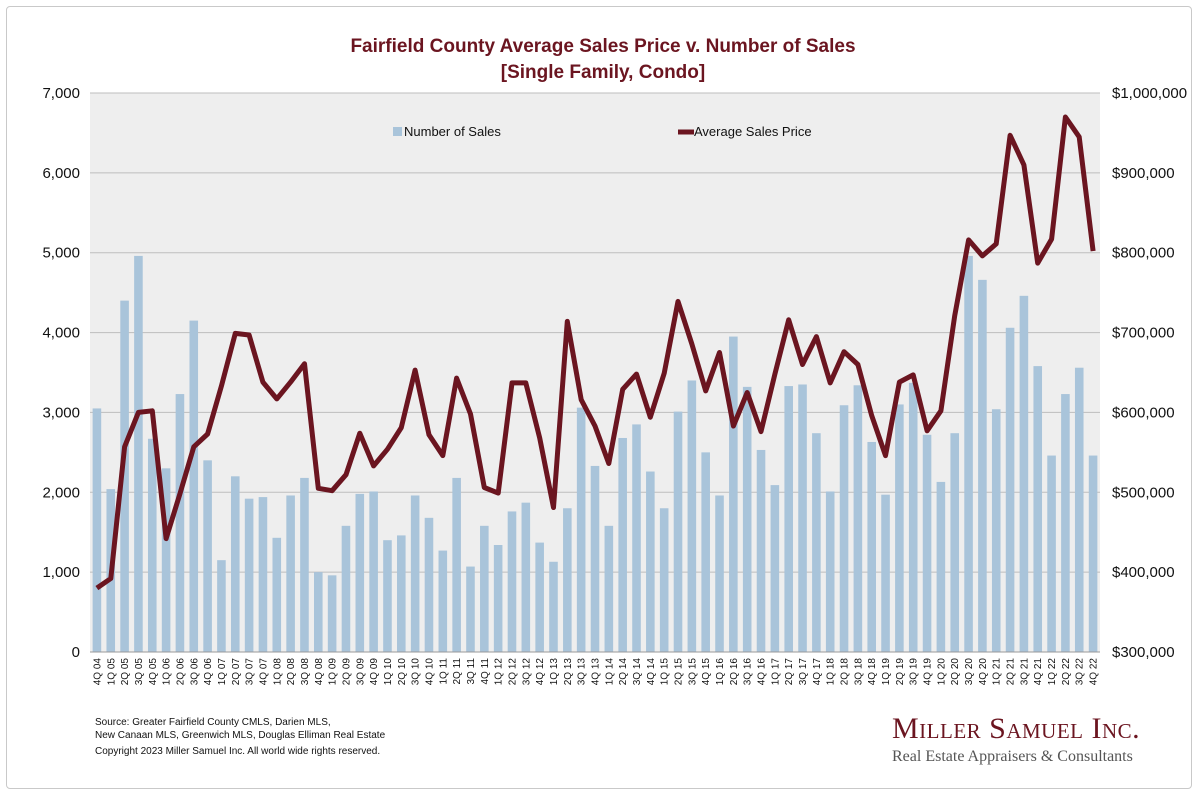  I want to click on x-tick-label: 2Q 14, so click(623, 672).